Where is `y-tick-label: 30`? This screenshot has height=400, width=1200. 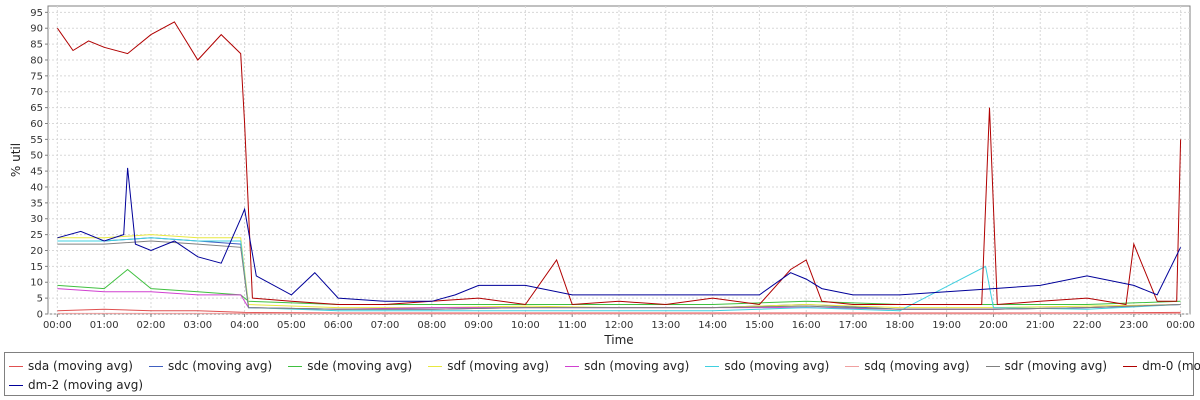 y-tick-label: 30 is located at coordinates (36, 219).